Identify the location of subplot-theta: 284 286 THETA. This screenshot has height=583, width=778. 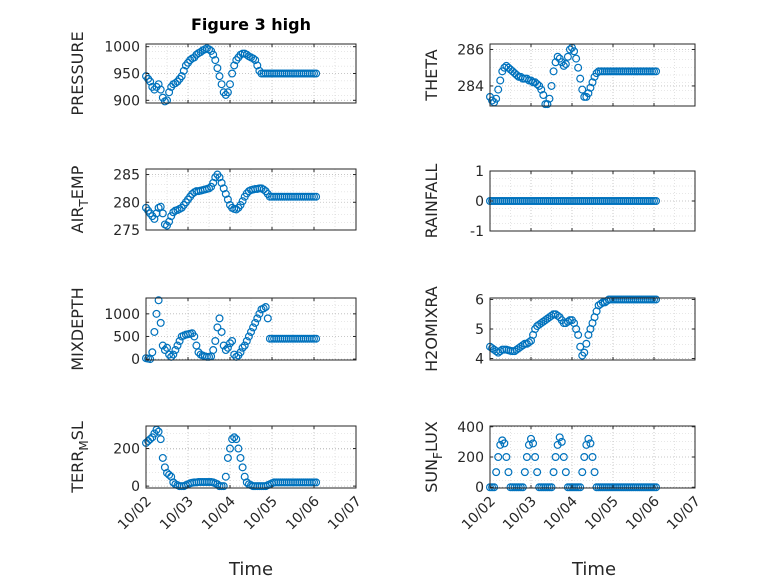
(559, 75).